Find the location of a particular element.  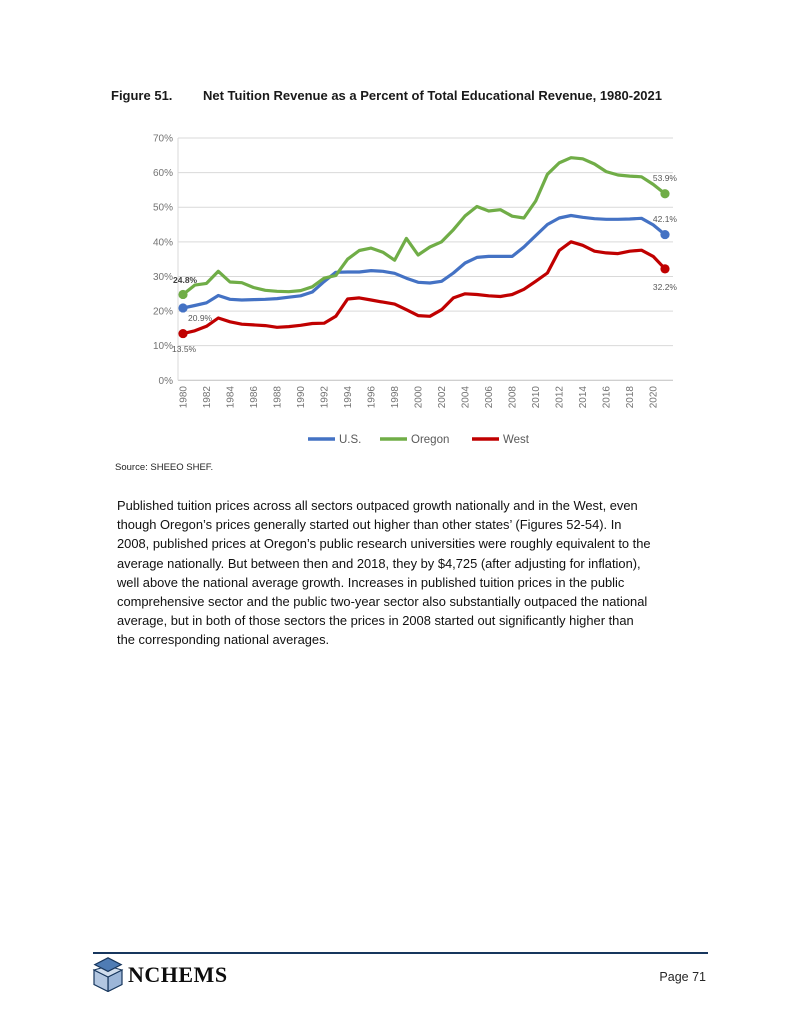

x-axis-label: 1982 is located at coordinates (207, 397).